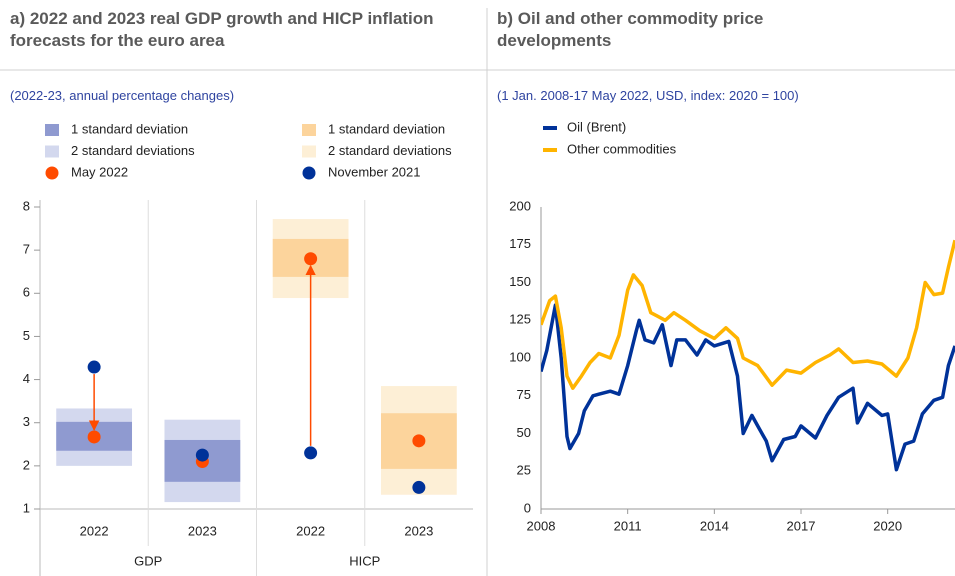 The width and height of the screenshot is (955, 576). Describe the element at coordinates (524, 470) in the screenshot. I see `y-tick-label: 25` at that location.